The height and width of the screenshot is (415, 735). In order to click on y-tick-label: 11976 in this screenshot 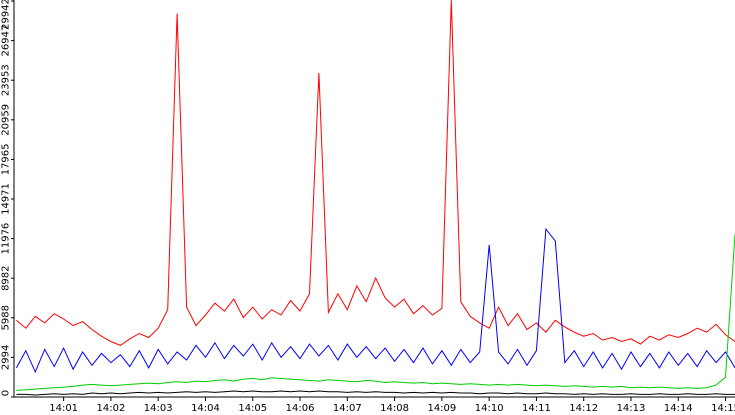, I will do `click(5, 239)`.